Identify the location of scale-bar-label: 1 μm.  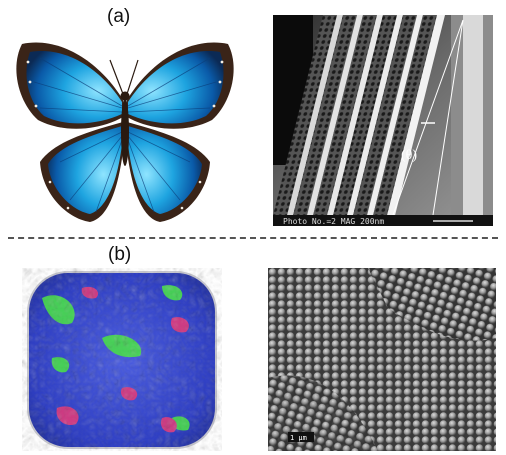
(298, 438).